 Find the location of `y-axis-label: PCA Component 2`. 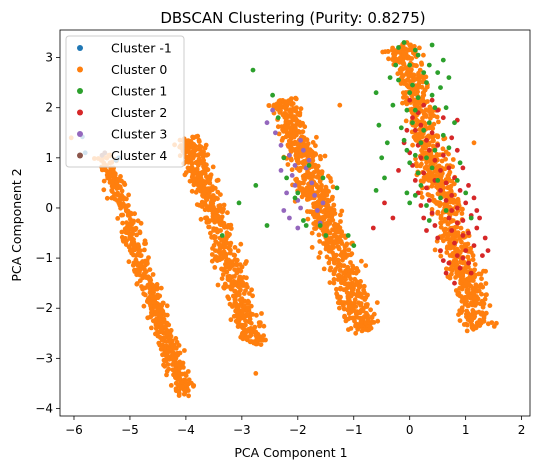

y-axis-label: PCA Component 2 is located at coordinates (16, 224).